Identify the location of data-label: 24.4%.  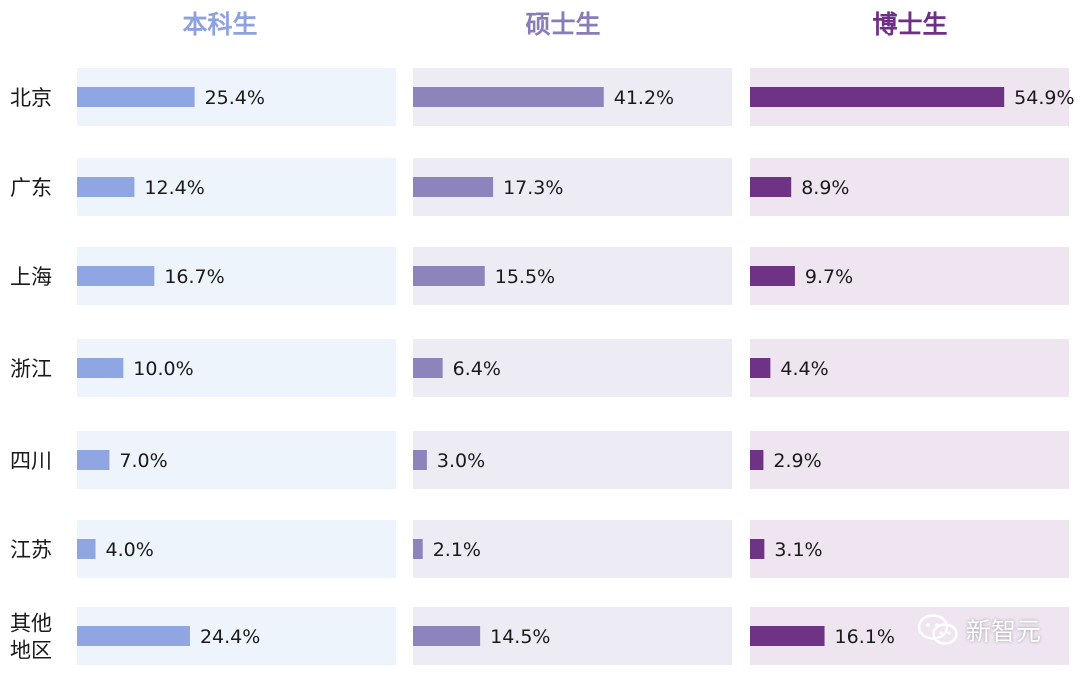
(230, 637).